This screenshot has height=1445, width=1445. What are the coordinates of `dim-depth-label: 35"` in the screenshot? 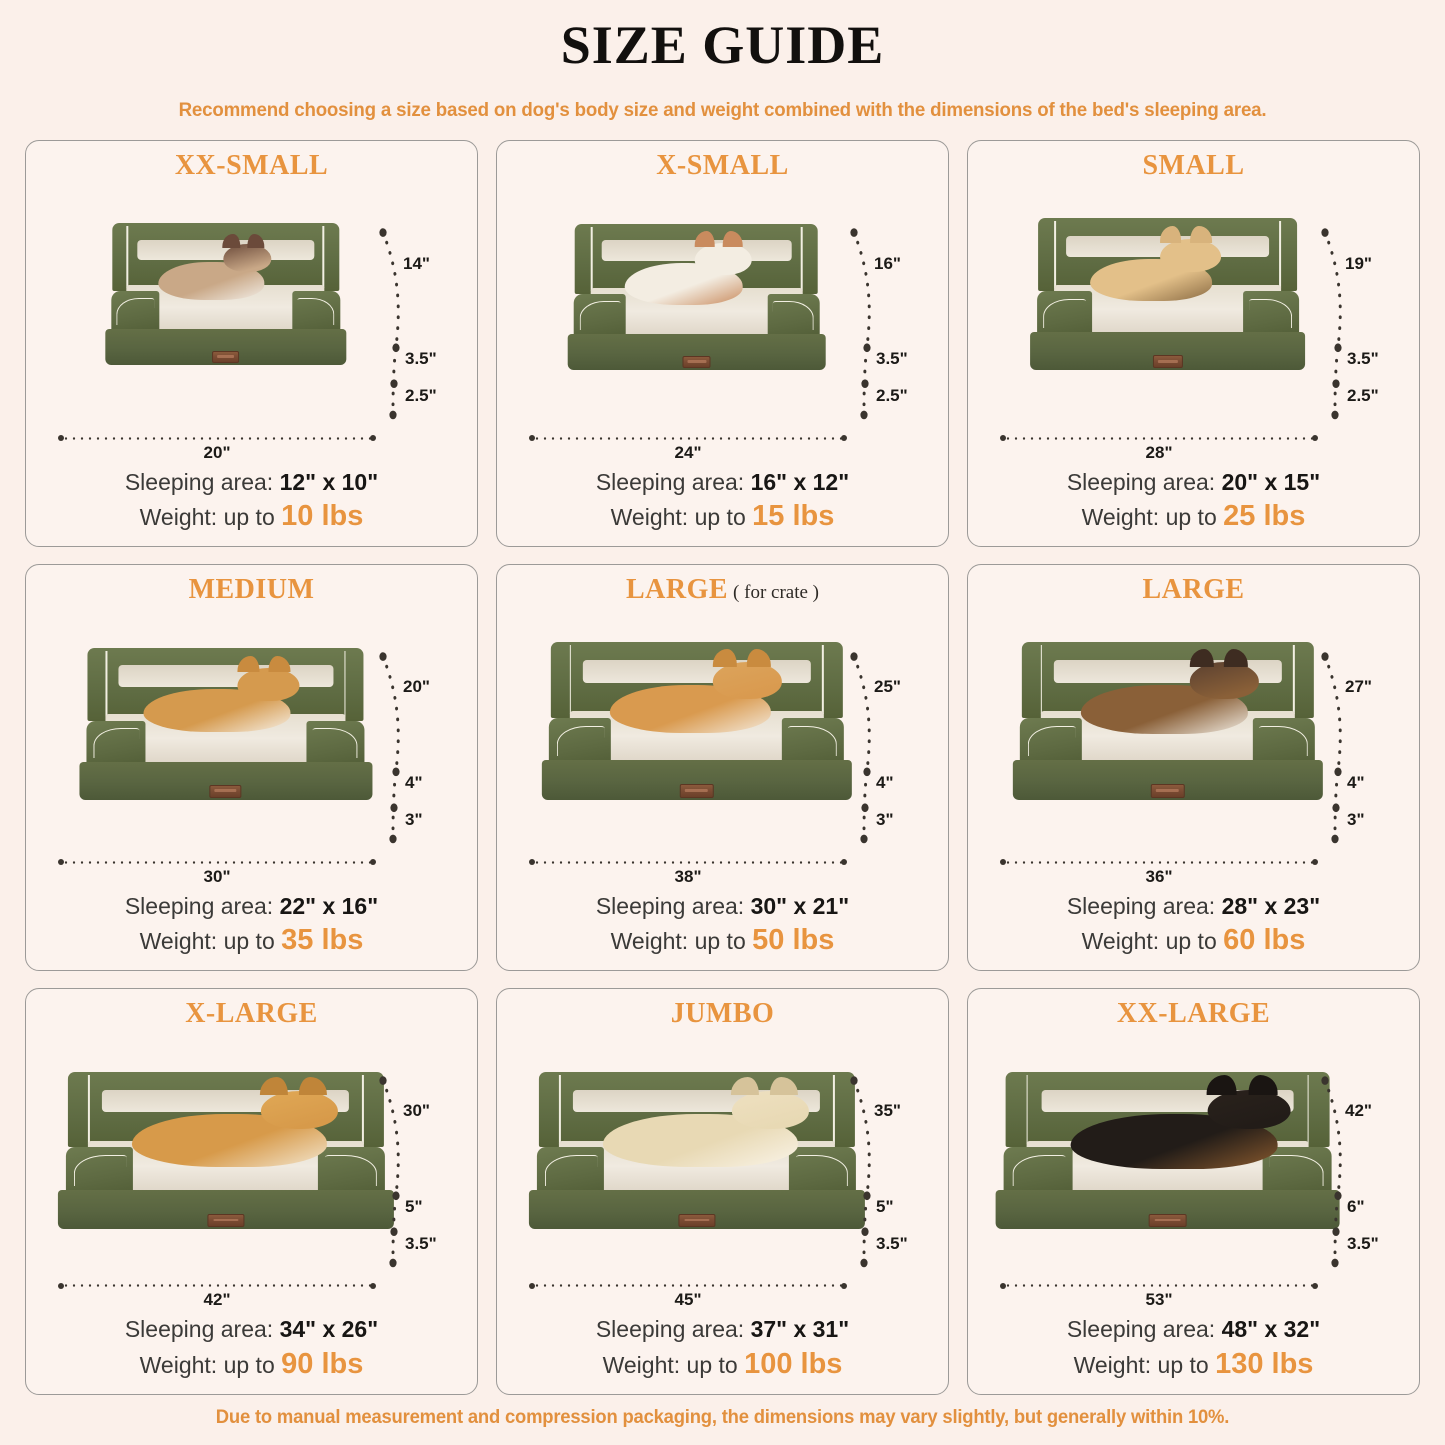 It's located at (887, 1111).